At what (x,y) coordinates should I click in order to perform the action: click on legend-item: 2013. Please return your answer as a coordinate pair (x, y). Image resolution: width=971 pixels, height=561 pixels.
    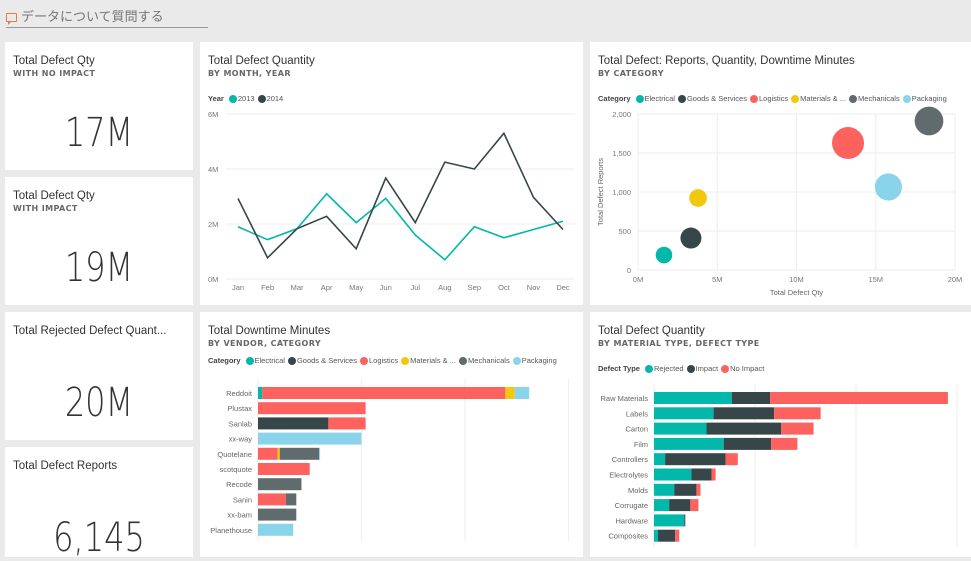
    Looking at the image, I should click on (241, 98).